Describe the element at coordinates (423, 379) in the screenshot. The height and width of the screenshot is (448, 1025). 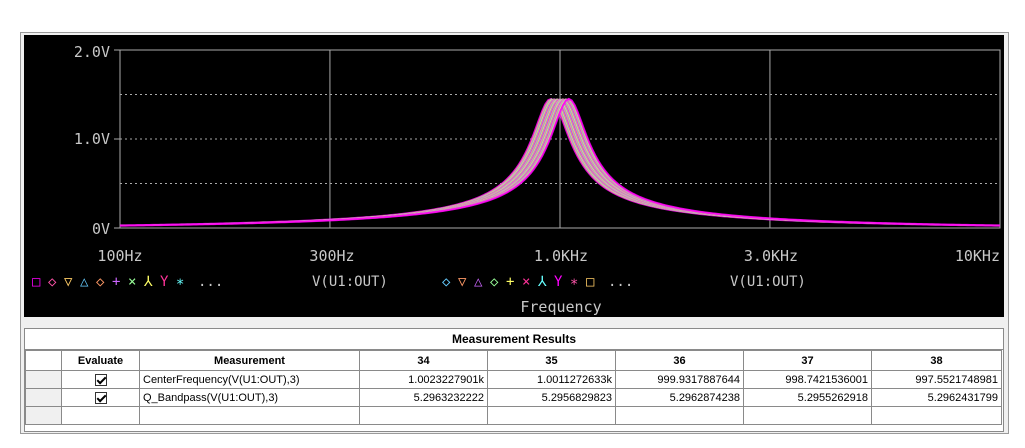
I see `value-cell: 1.0023227901k` at that location.